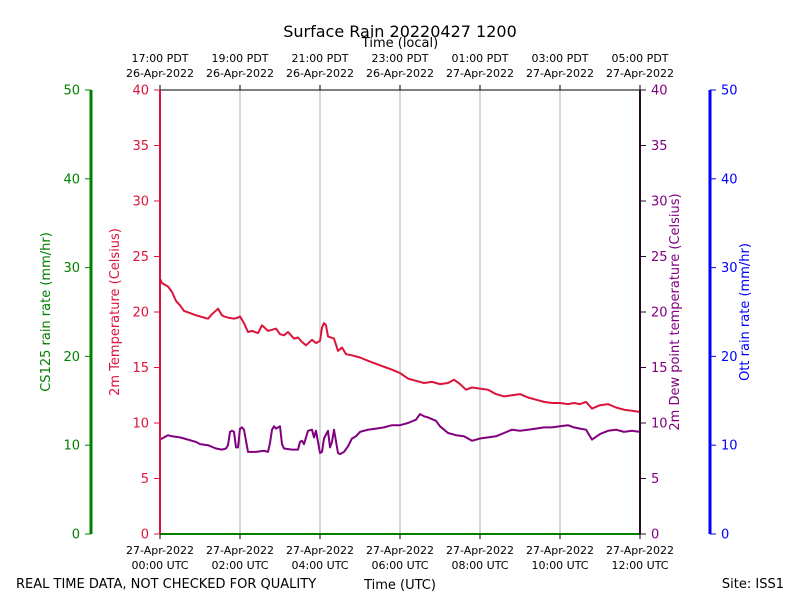 The image size is (800, 600). Describe the element at coordinates (140, 257) in the screenshot. I see `temperature-tick-label: 25` at that location.